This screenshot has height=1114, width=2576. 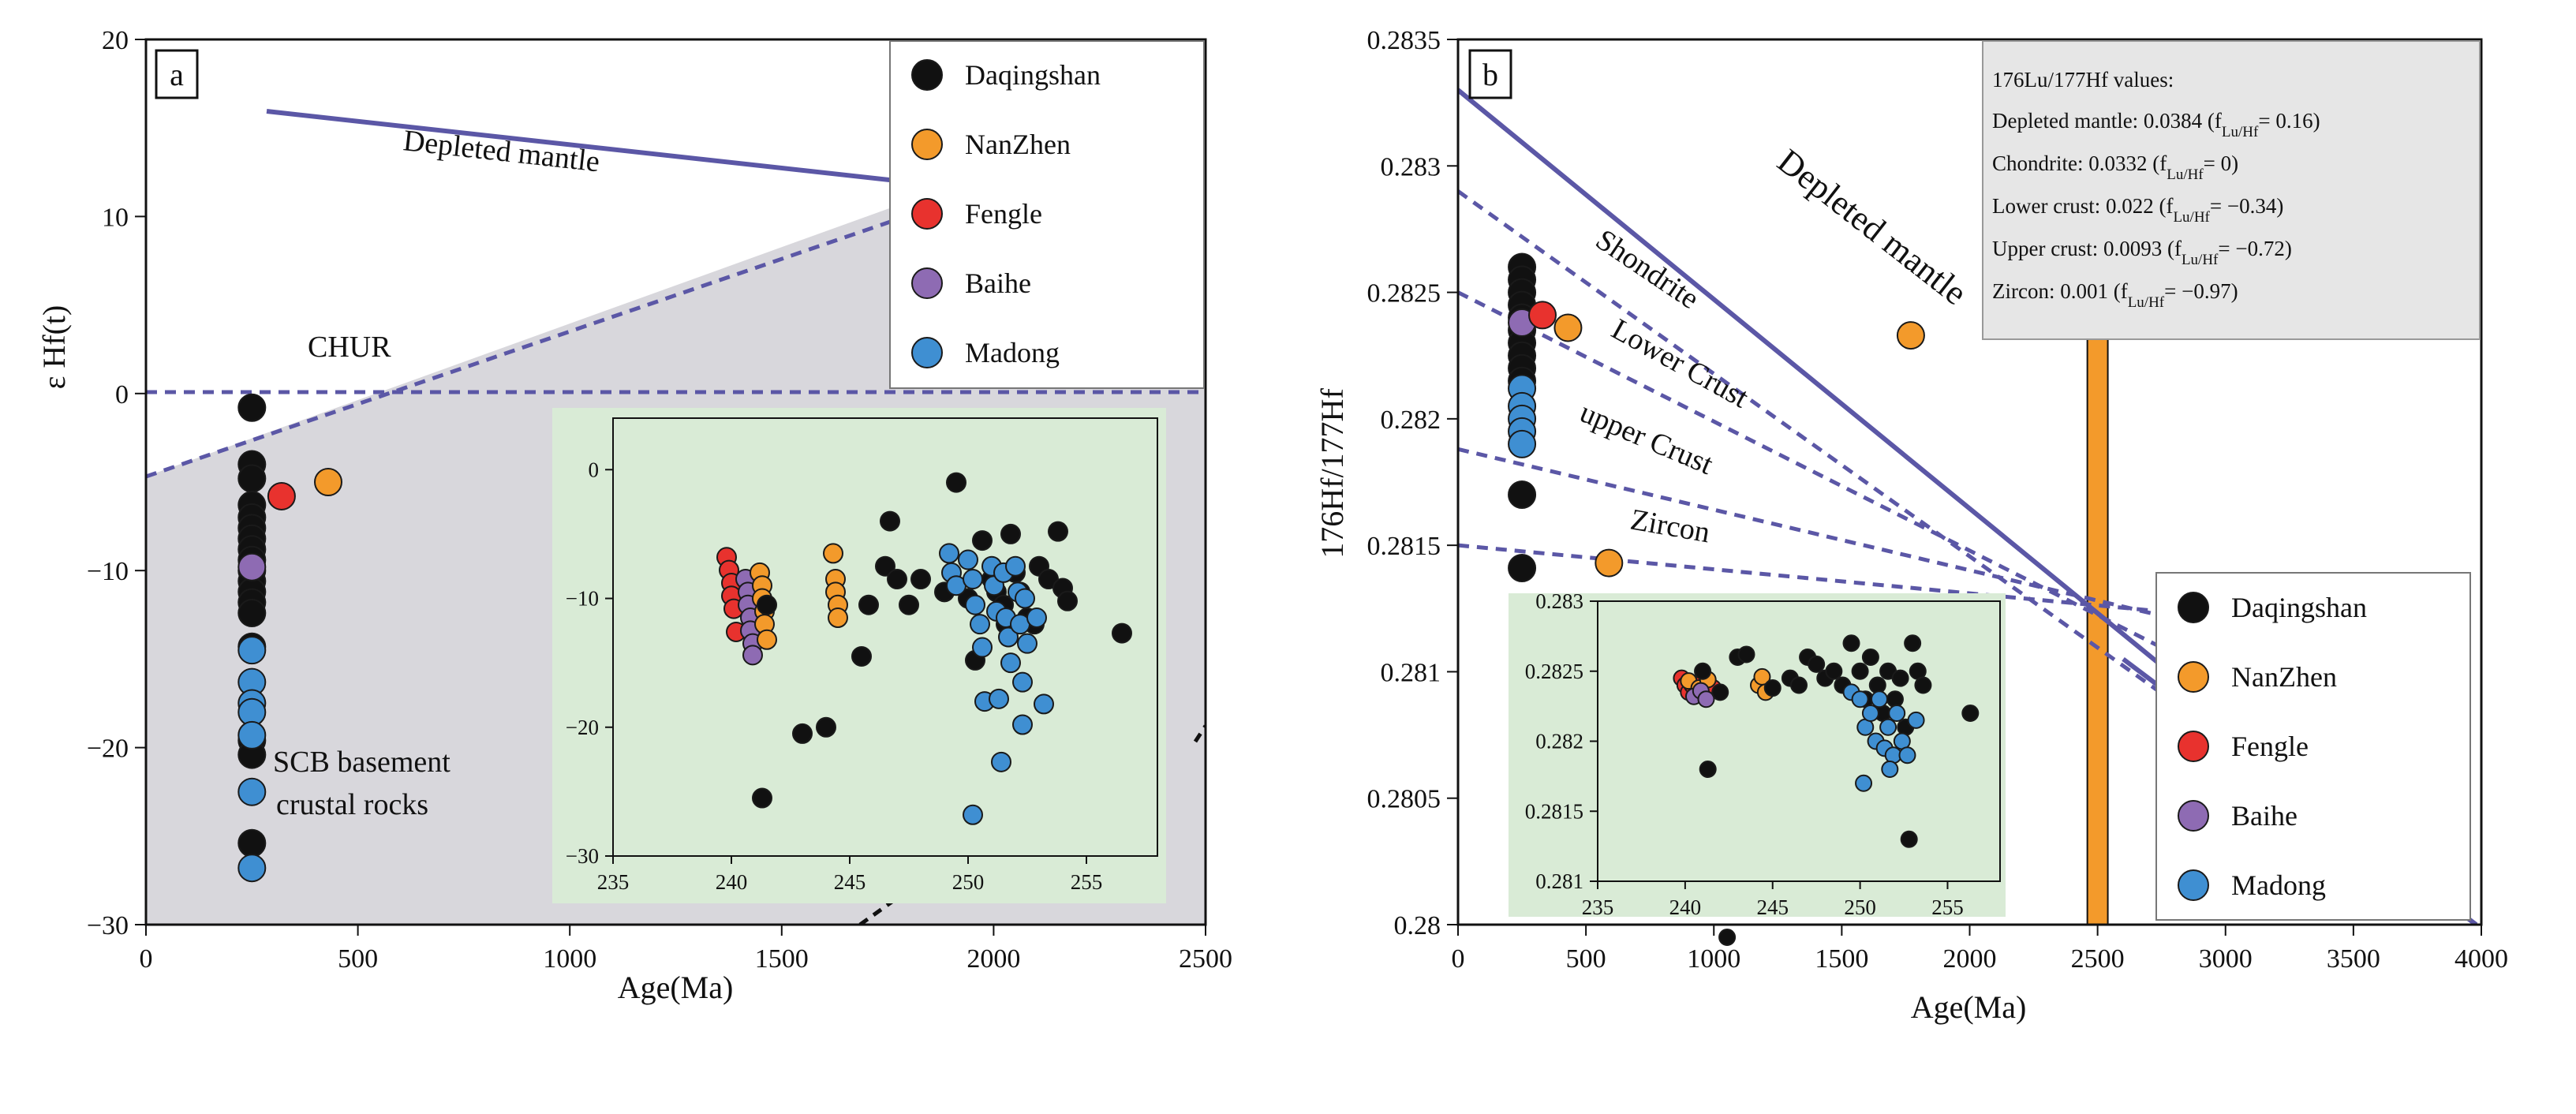 I want to click on panel-b-xtick-label: 500, so click(x=1586, y=959).